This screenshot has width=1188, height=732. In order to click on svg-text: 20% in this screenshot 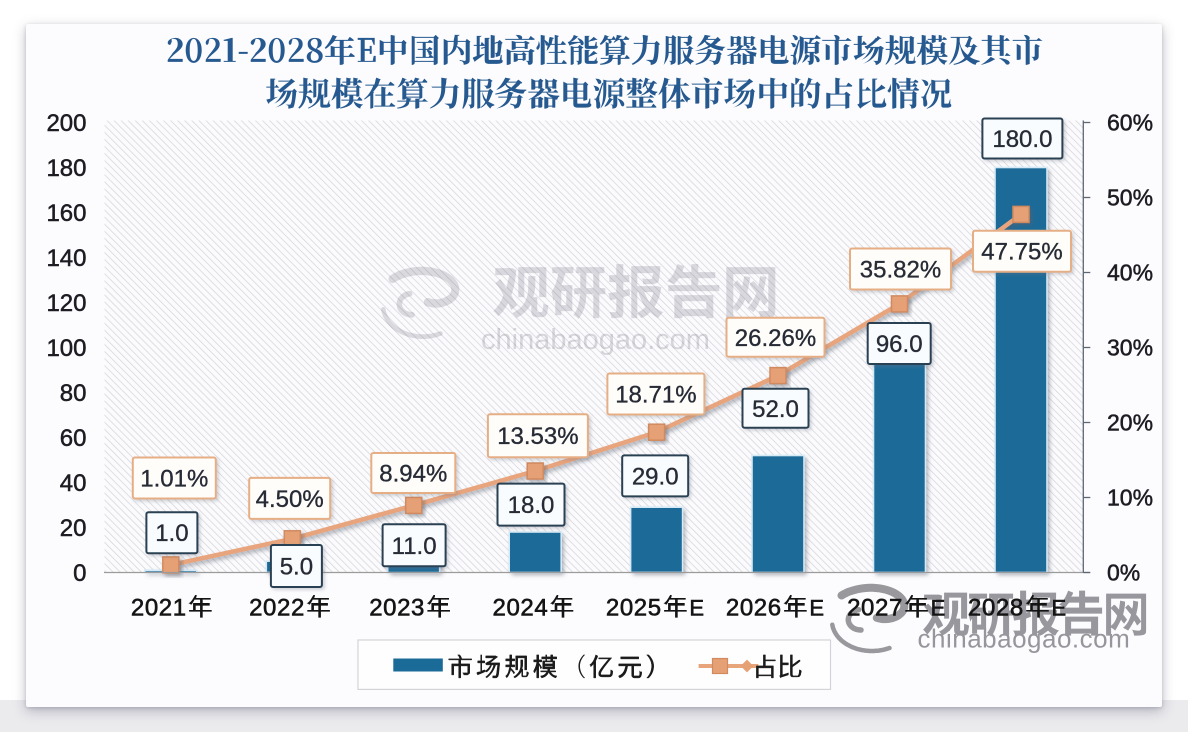, I will do `click(1130, 423)`.